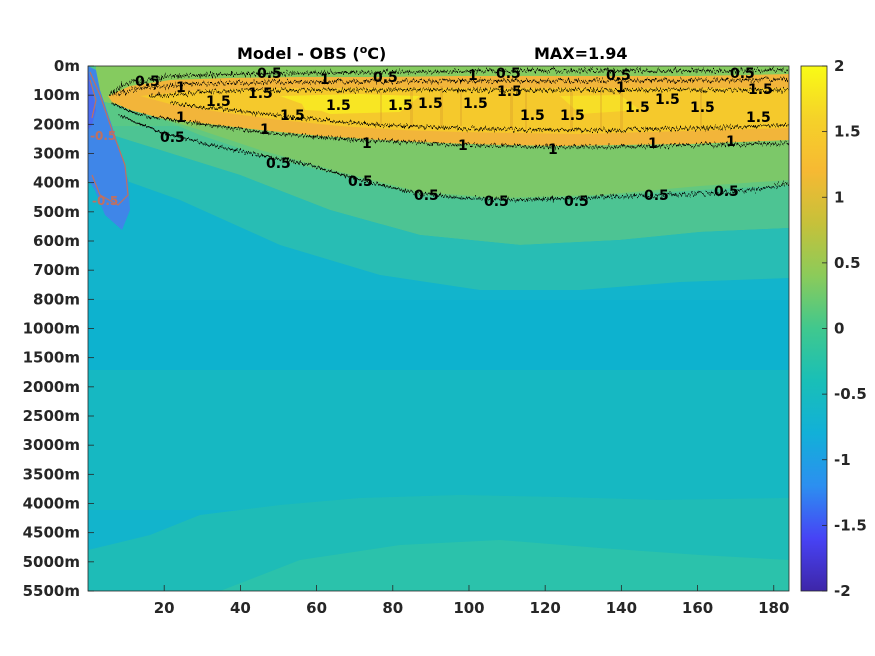 The image size is (875, 656). Describe the element at coordinates (56, 270) in the screenshot. I see `y-tick-label: 700m` at that location.